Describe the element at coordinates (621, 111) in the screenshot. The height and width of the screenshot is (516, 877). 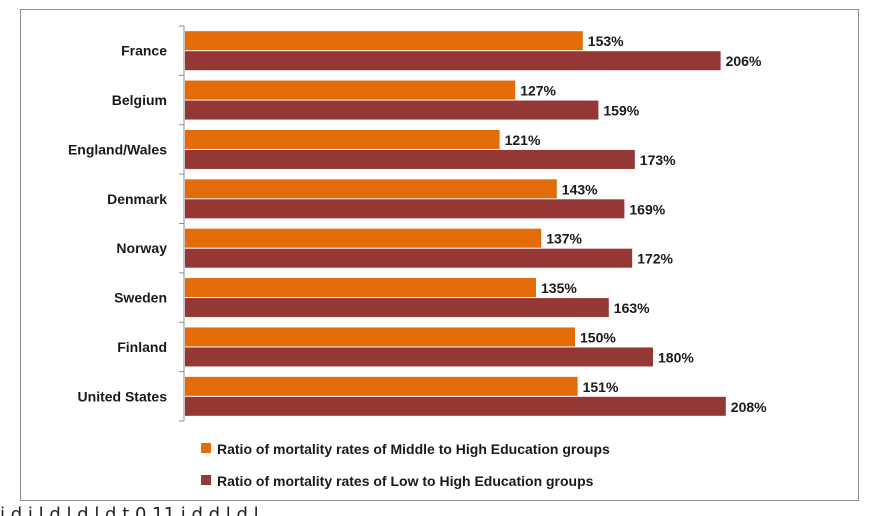
I see `data-label: 159%` at that location.